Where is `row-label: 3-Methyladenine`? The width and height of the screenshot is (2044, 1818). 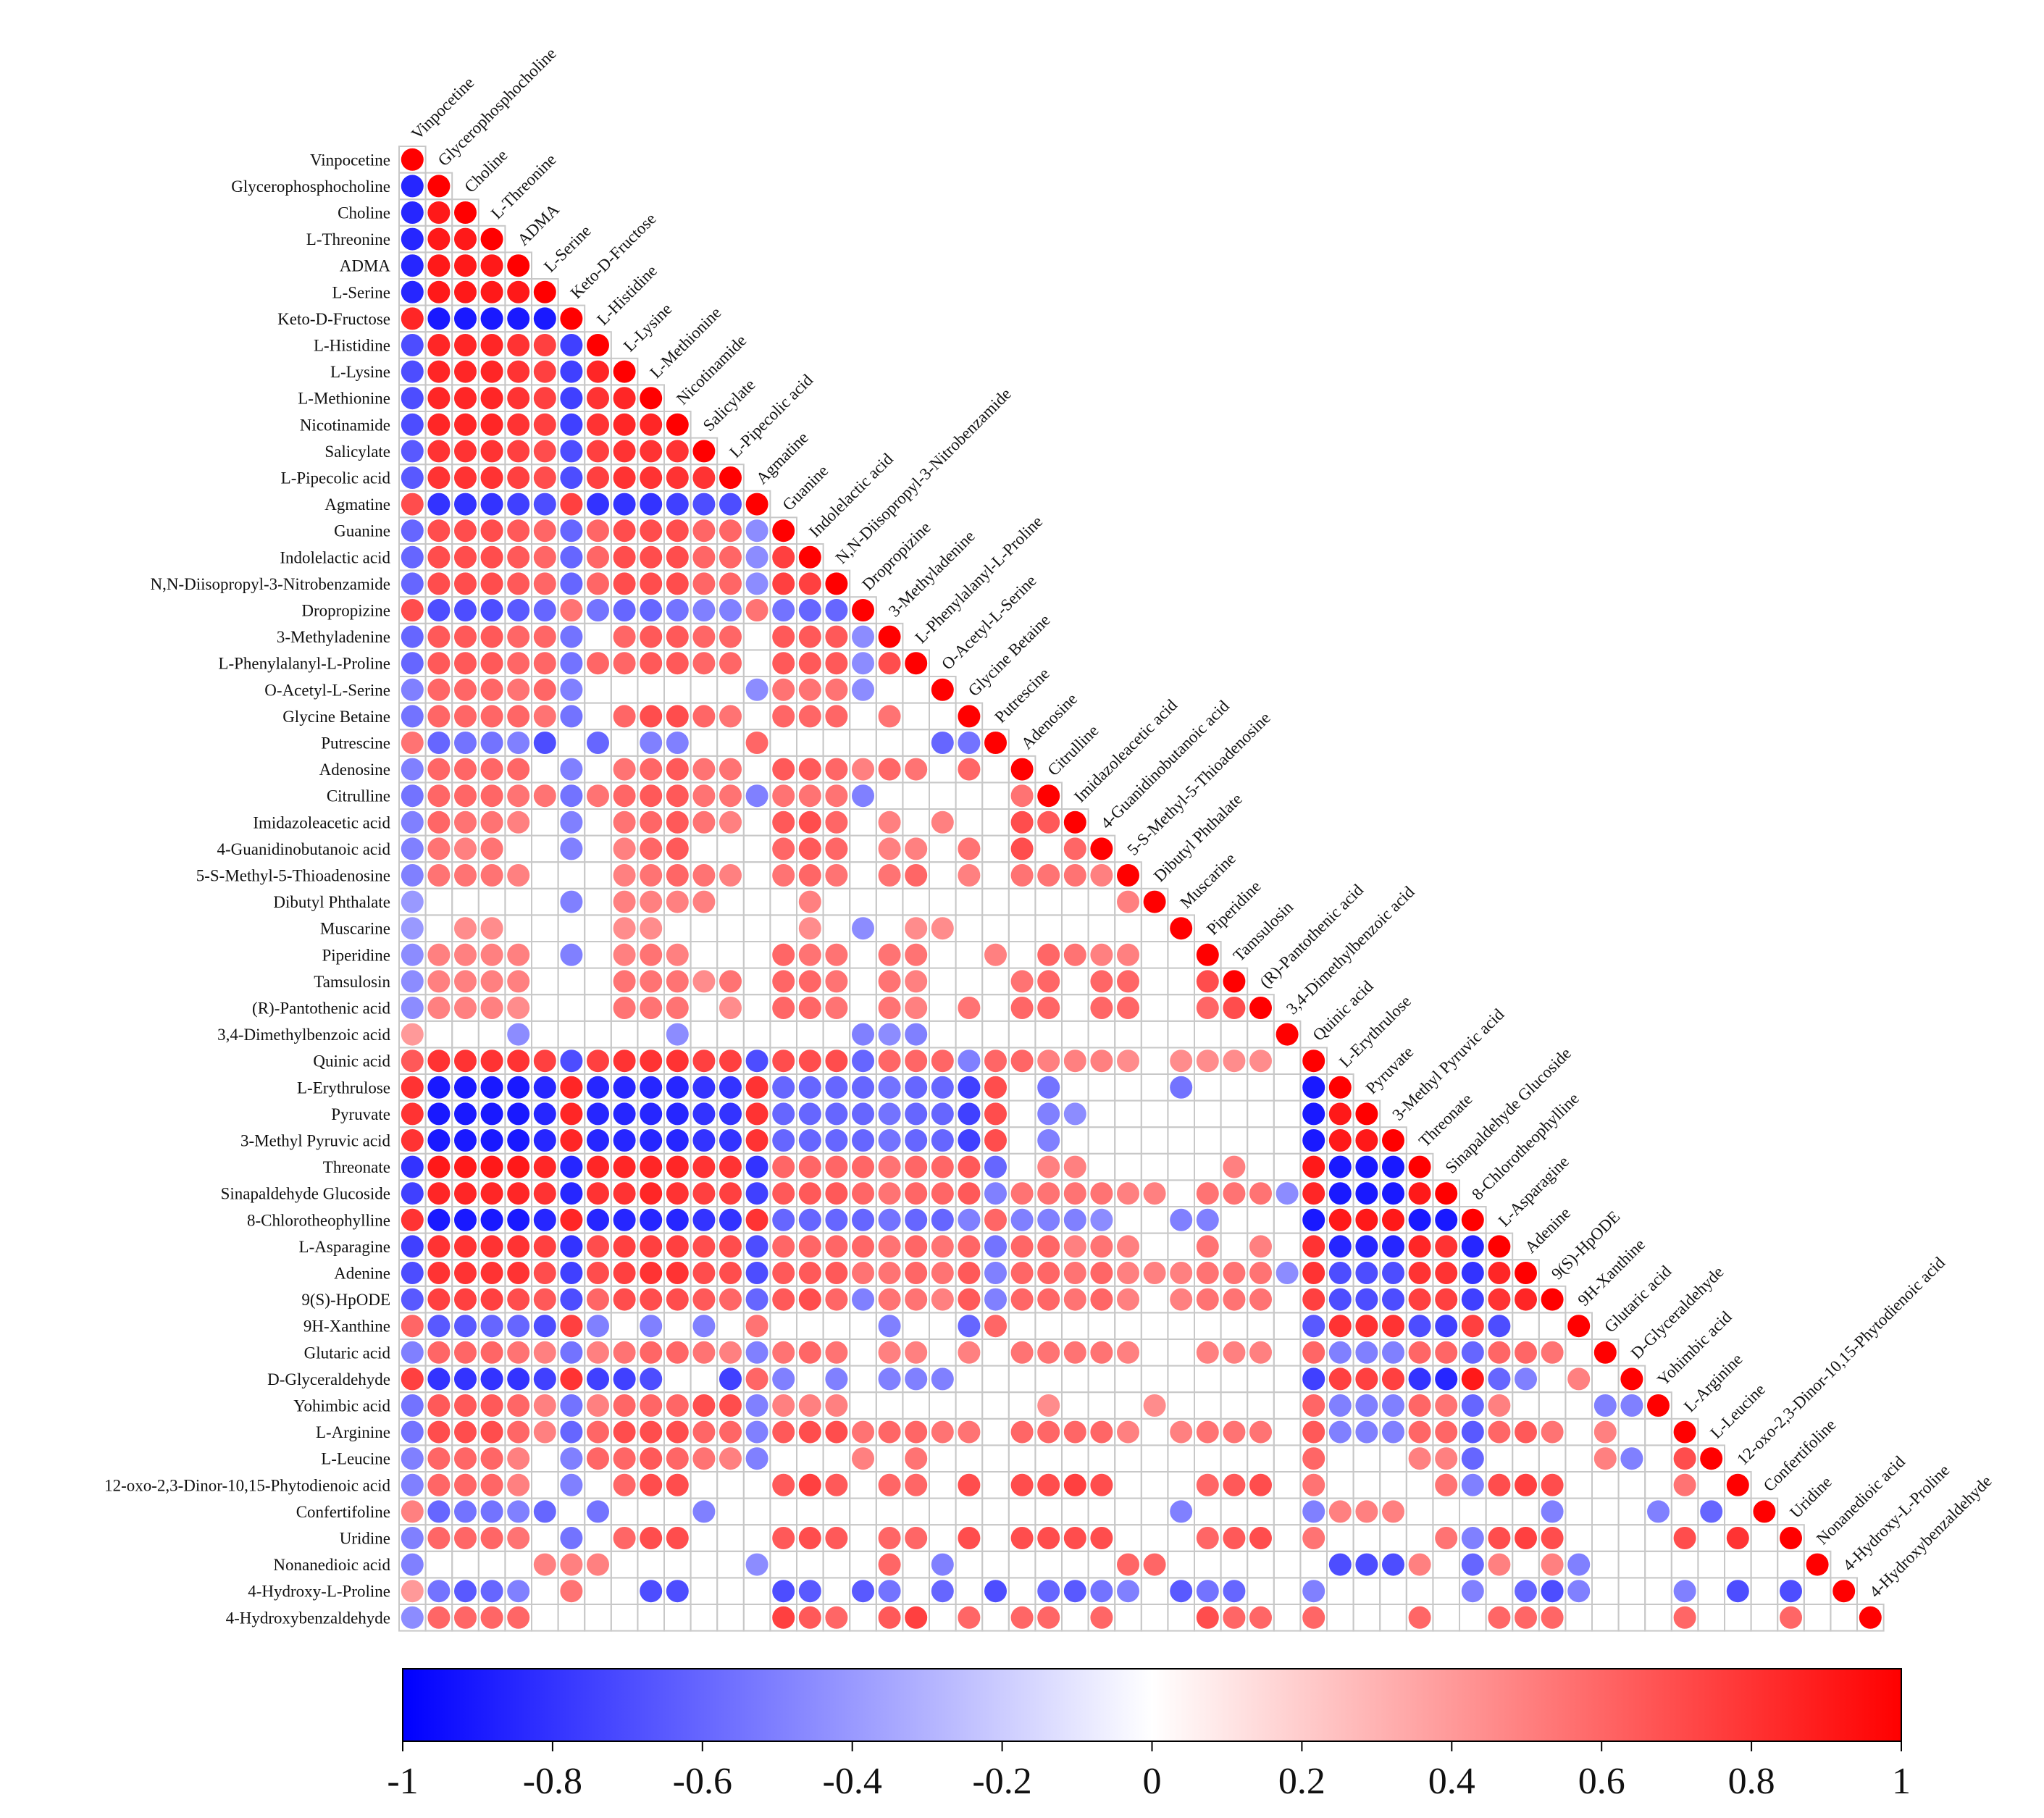 row-label: 3-Methyladenine is located at coordinates (333, 637).